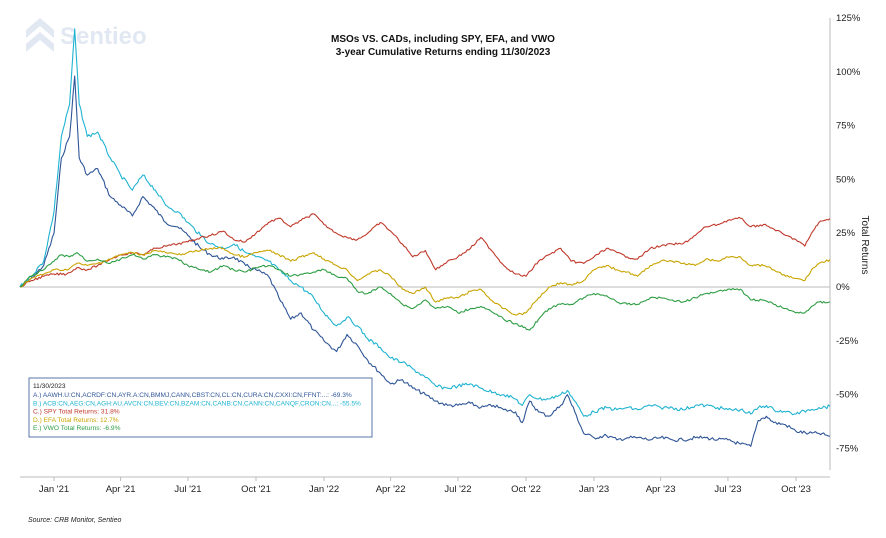 Image resolution: width=886 pixels, height=538 pixels. What do you see at coordinates (40, 35) in the screenshot?
I see `sentieo-logo-icon` at bounding box center [40, 35].